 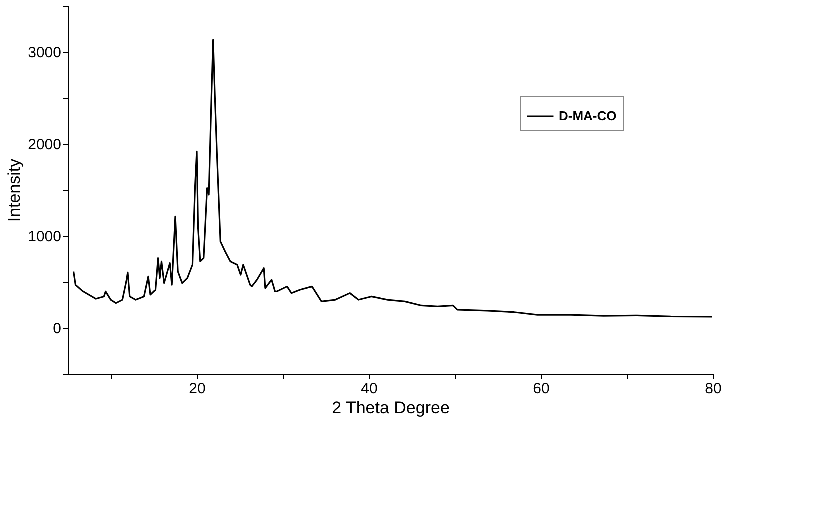 I want to click on y-tick-label: 0, so click(x=57, y=329).